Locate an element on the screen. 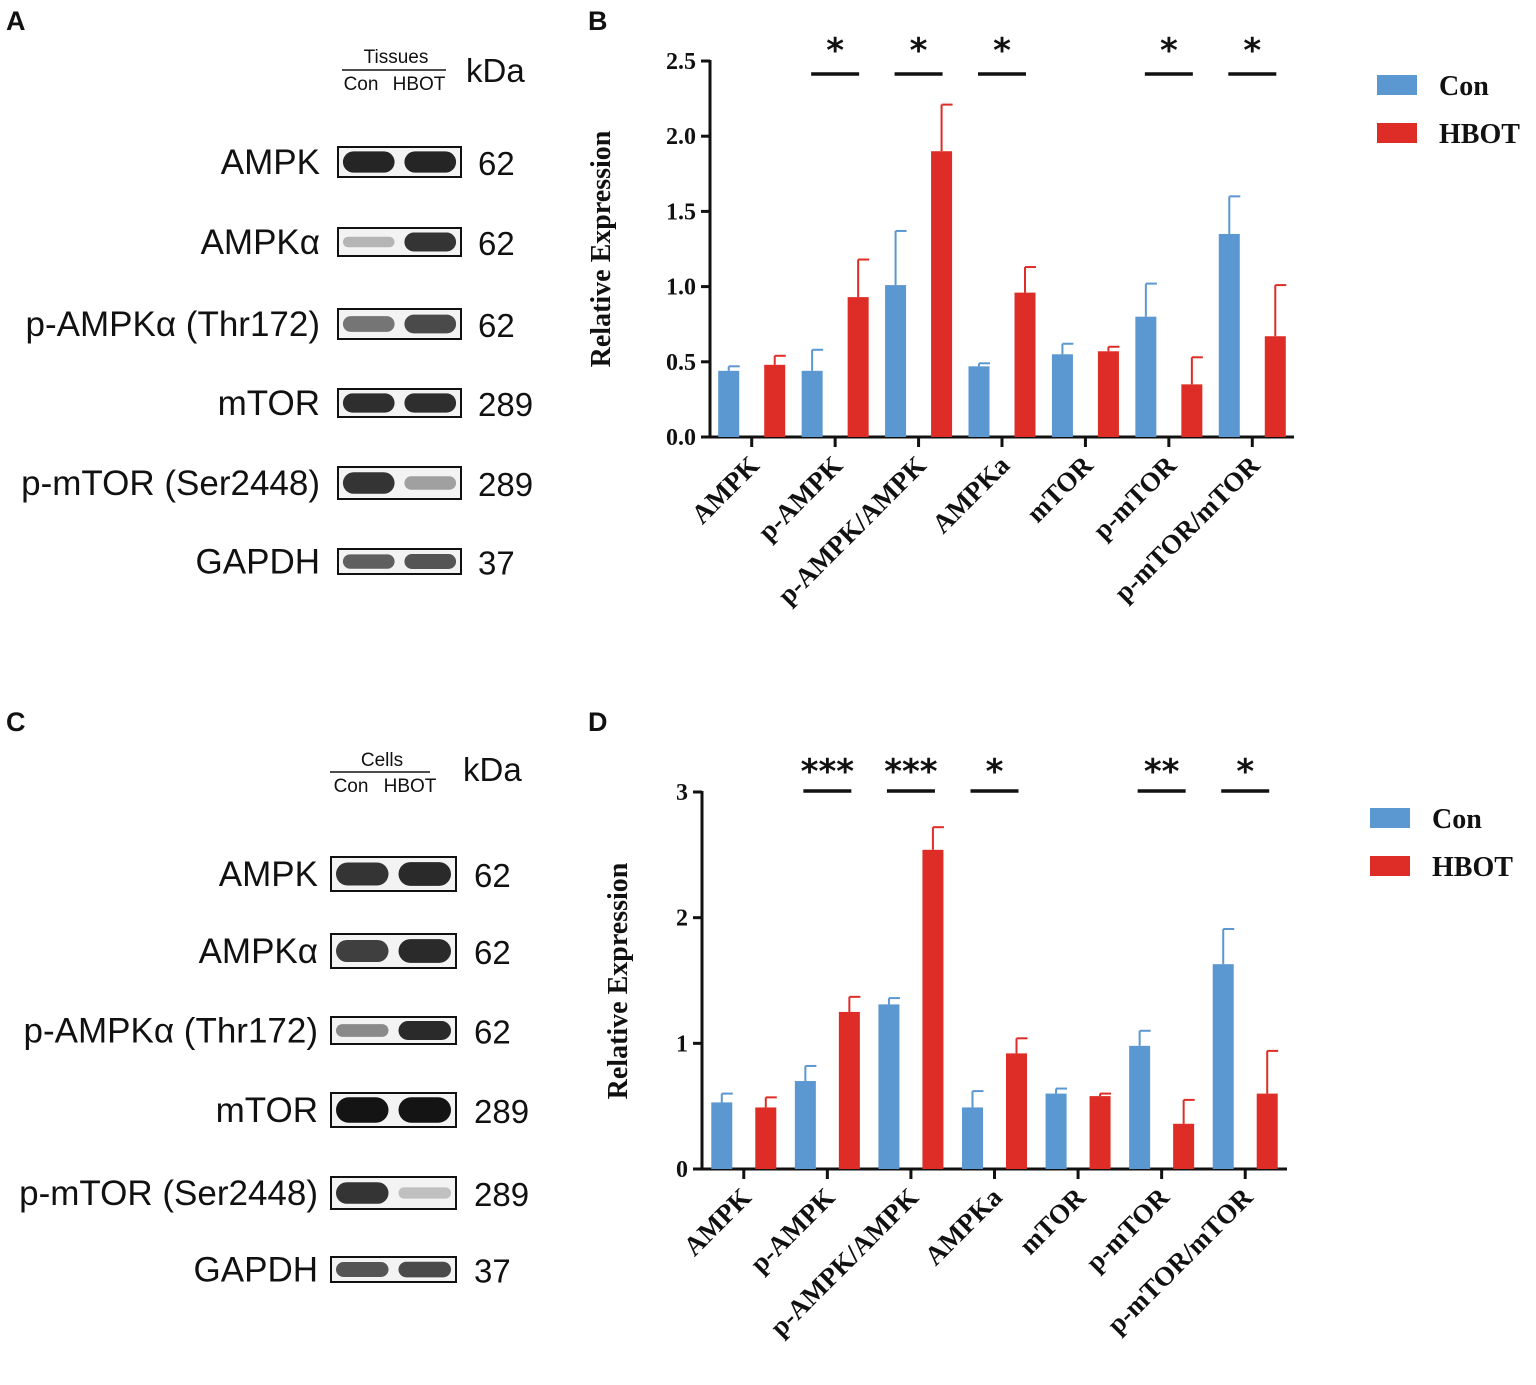 The image size is (1536, 1385). blot-row-kda: 37 is located at coordinates (496, 563).